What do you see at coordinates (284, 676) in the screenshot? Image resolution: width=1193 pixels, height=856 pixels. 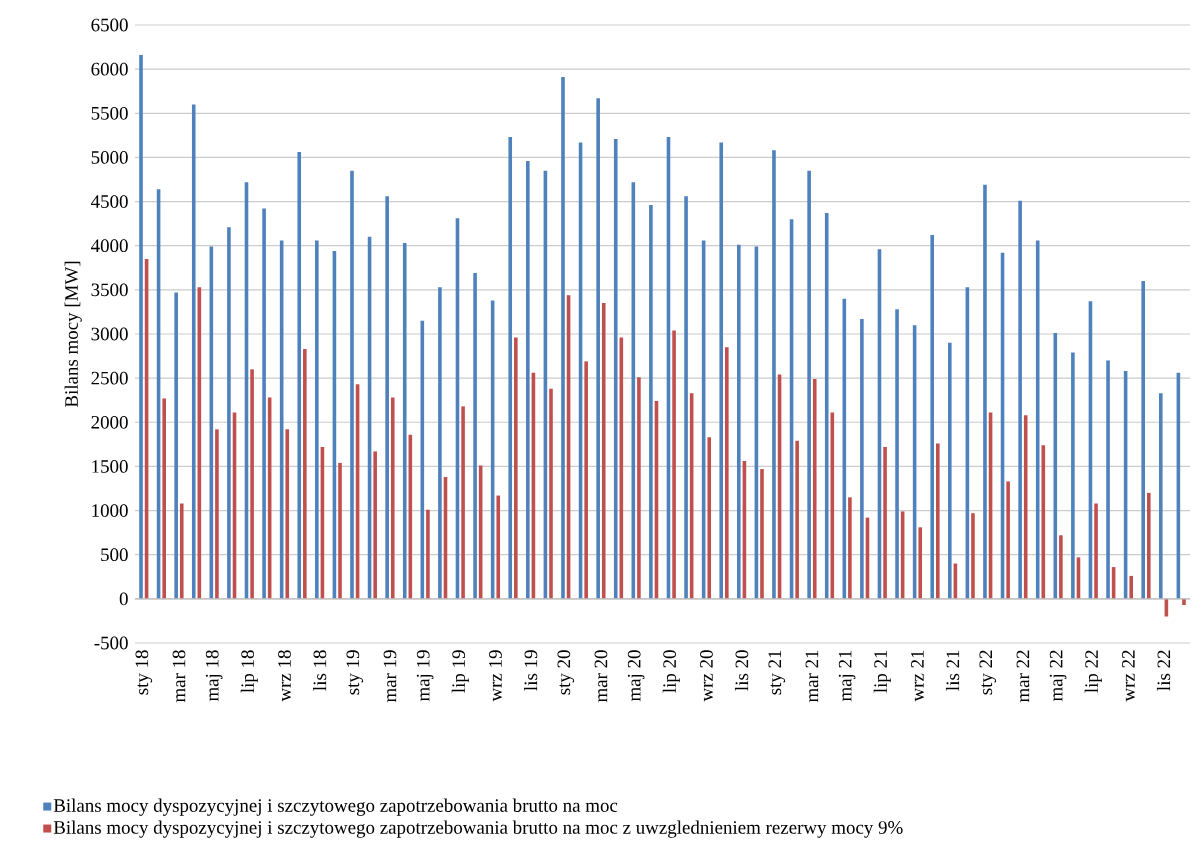 I see `x-tick-label: wrz 18` at bounding box center [284, 676].